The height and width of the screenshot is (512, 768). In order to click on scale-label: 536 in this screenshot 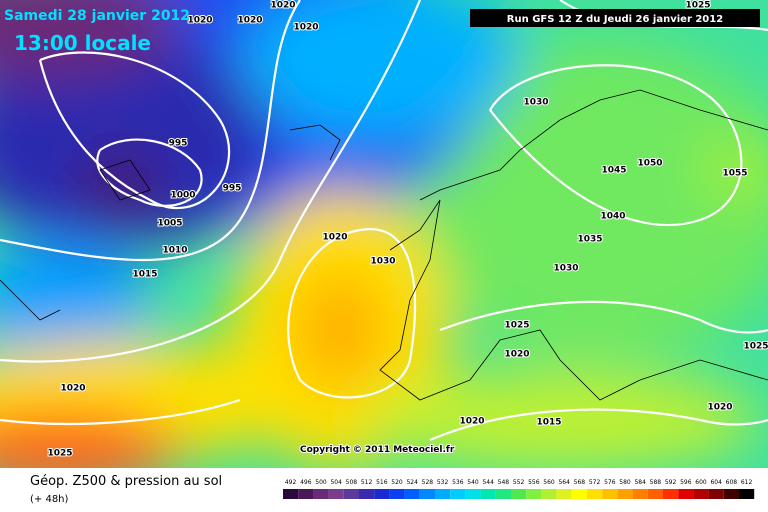, I will do `click(458, 482)`.